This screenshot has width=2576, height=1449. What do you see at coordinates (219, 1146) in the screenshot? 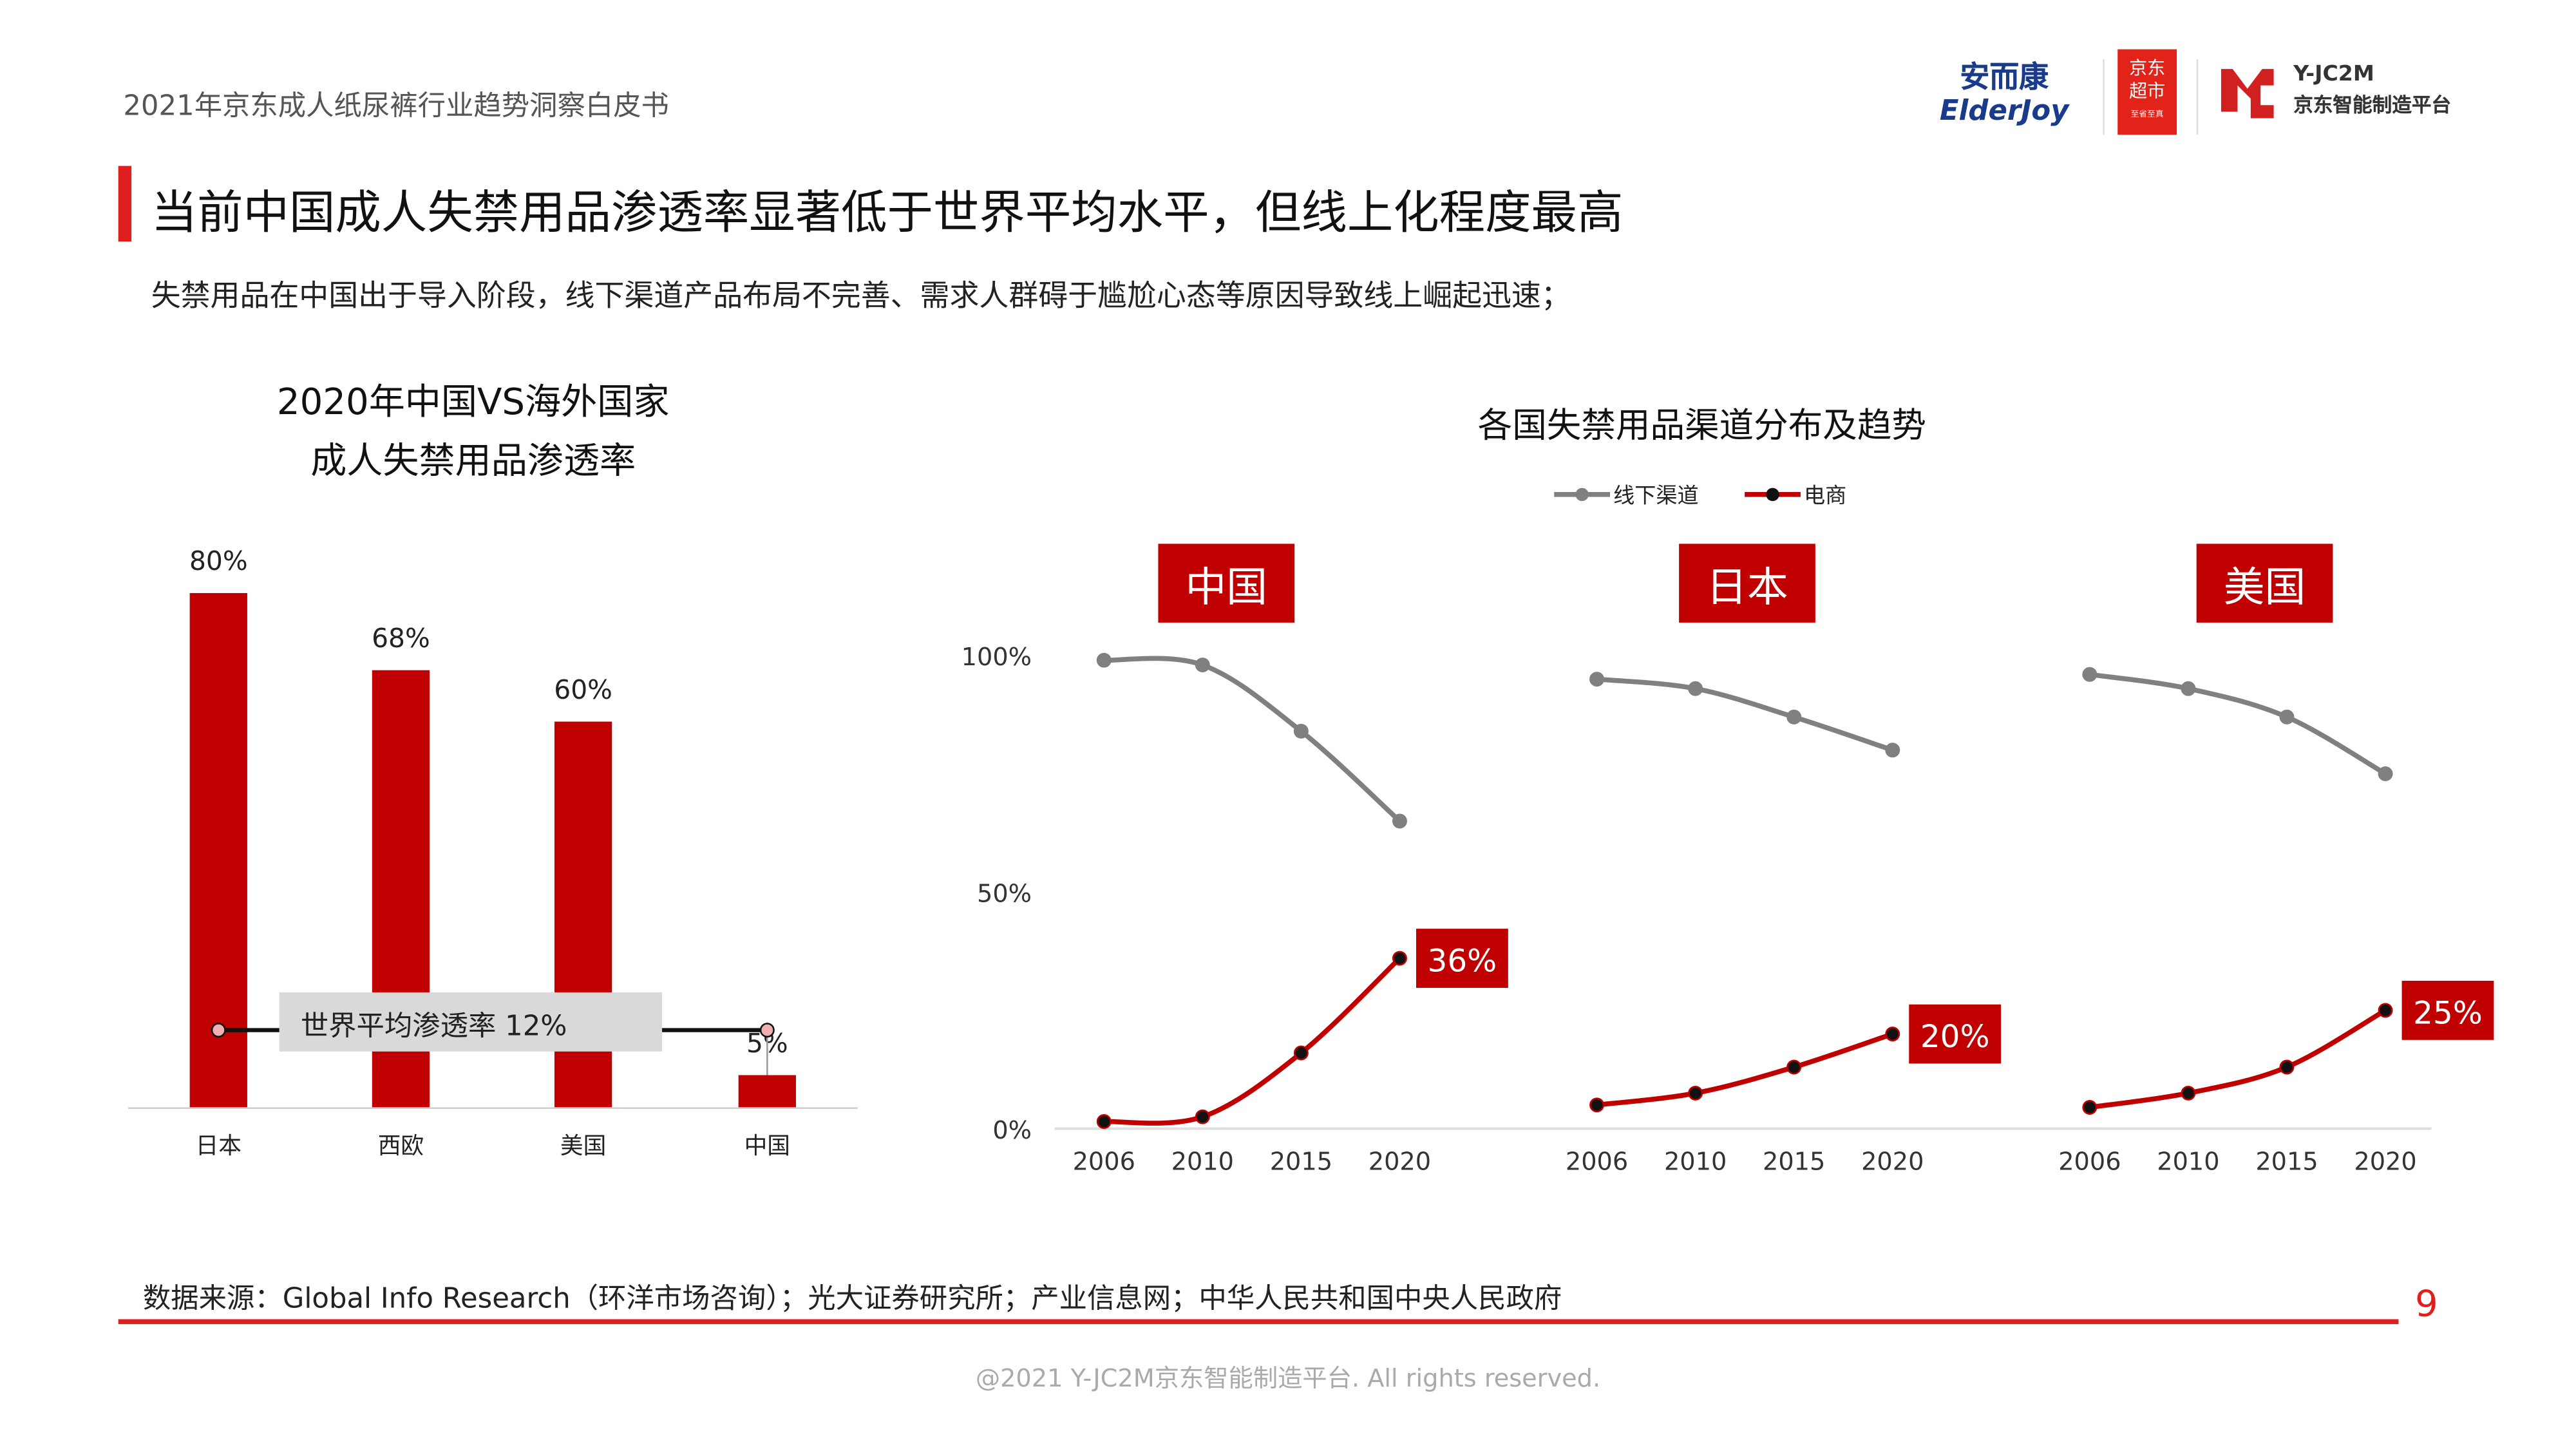
I see `bar-category-label: 日本` at bounding box center [219, 1146].